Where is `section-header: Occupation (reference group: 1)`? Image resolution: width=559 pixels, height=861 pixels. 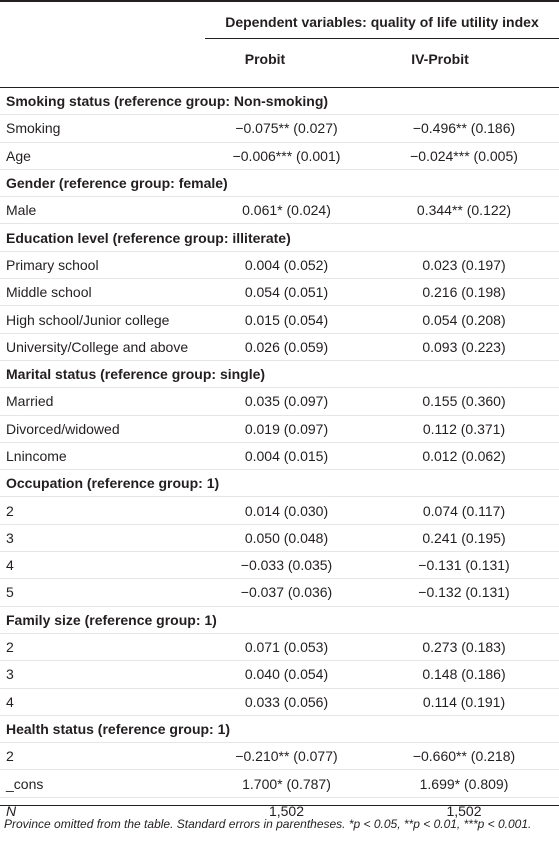
section-header: Occupation (reference group: 1) is located at coordinates (279, 483).